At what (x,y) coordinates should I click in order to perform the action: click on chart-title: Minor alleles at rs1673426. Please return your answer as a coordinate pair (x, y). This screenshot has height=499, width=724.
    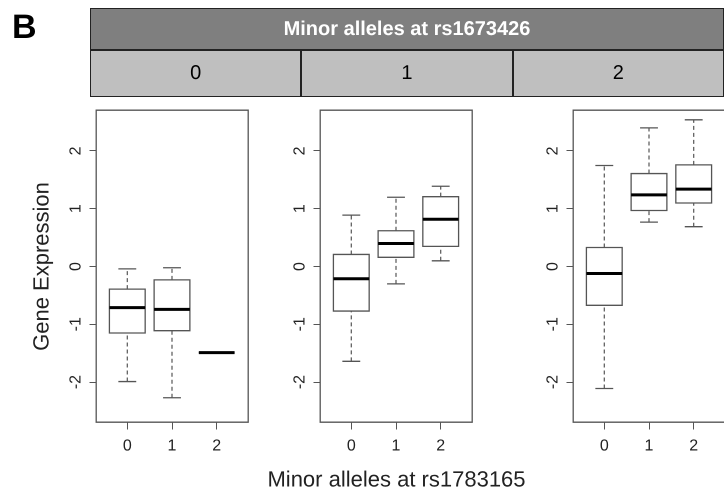
    Looking at the image, I should click on (407, 29).